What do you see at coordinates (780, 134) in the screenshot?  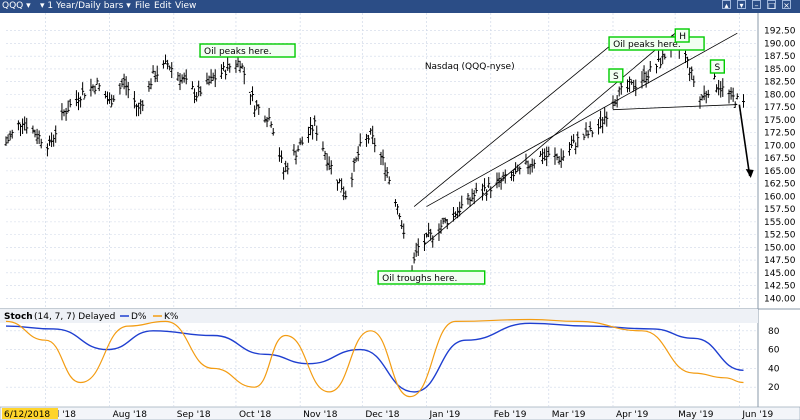 I see `y-tick-label: 172.50` at bounding box center [780, 134].